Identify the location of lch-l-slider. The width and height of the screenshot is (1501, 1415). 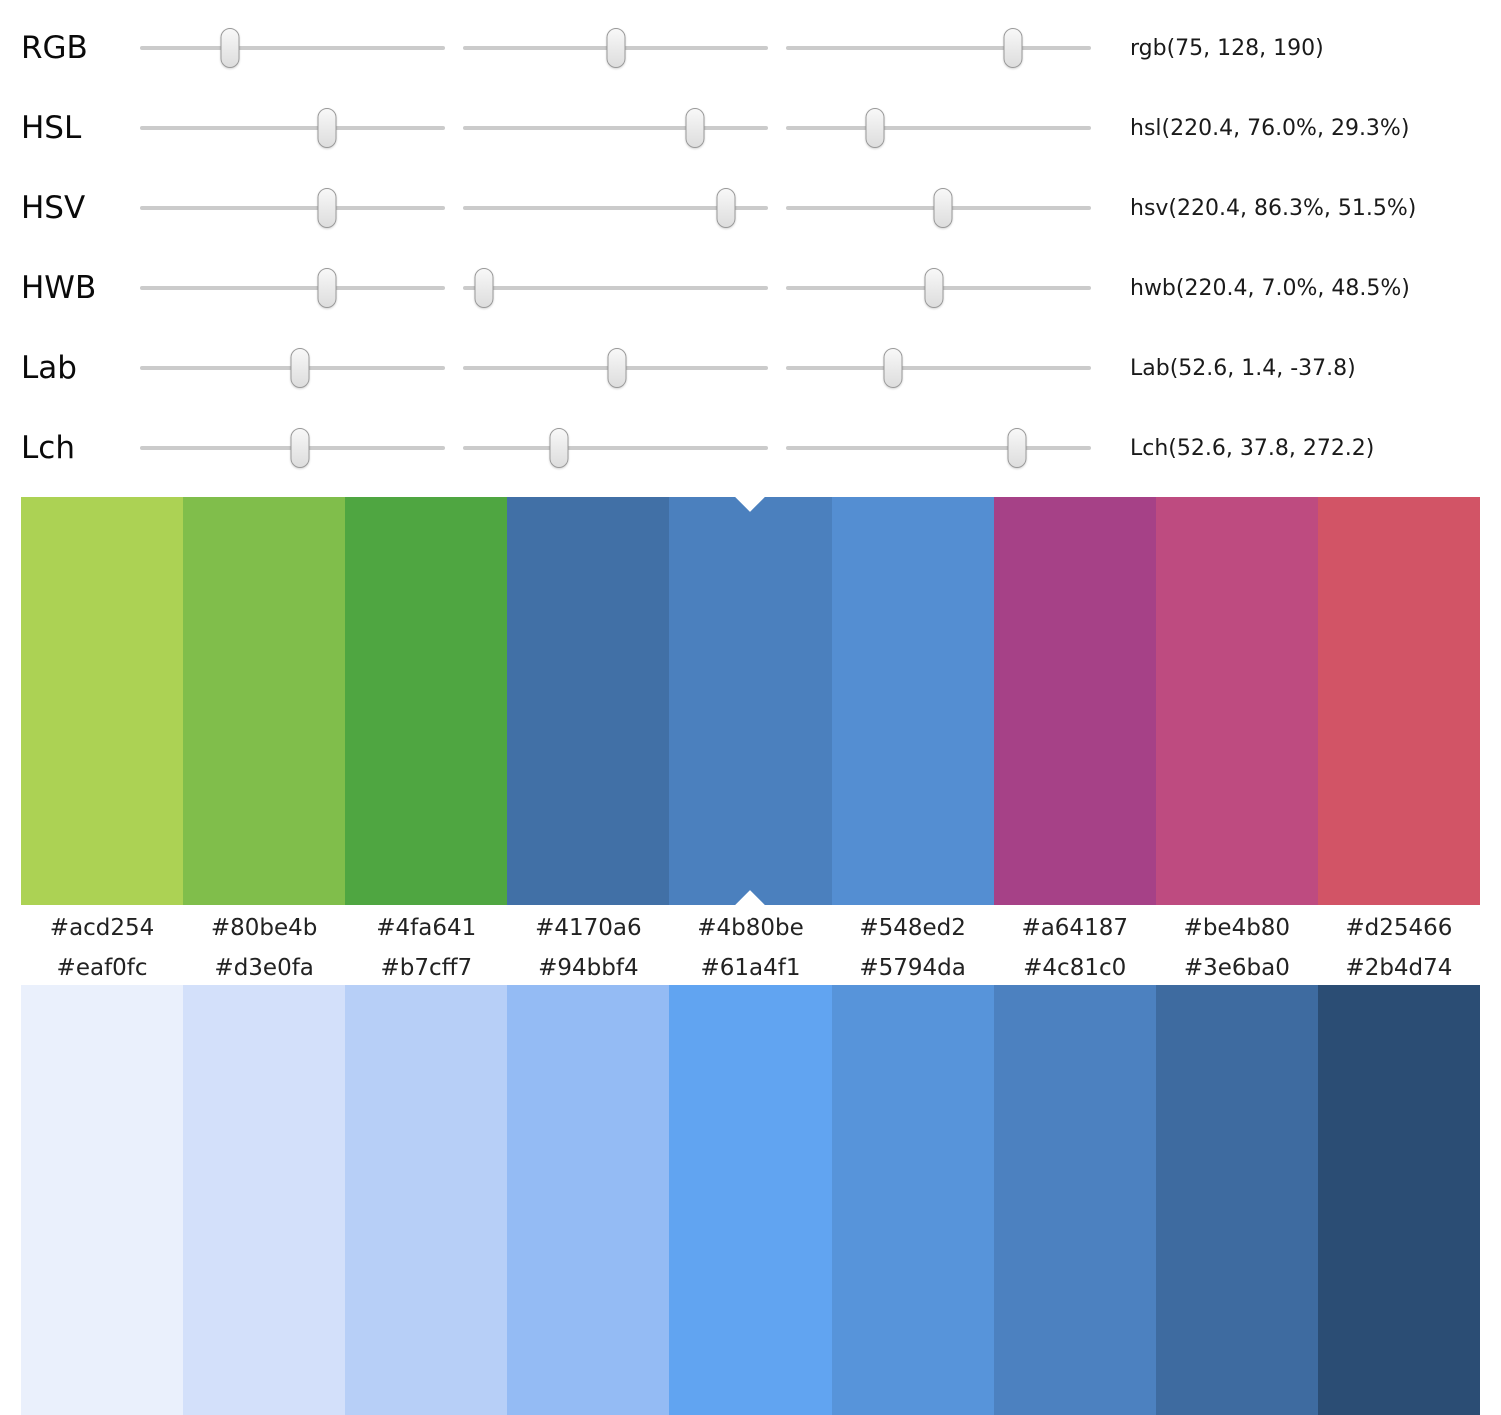
(292, 448).